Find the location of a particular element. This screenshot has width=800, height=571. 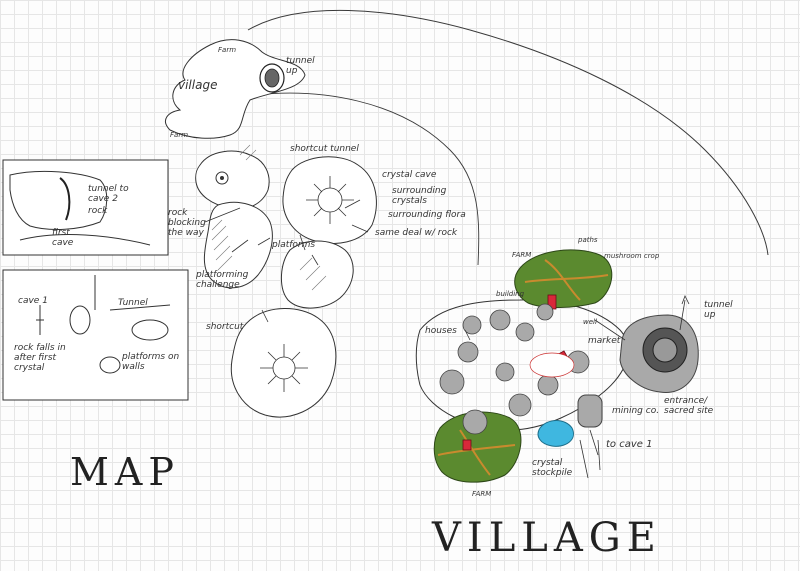

label-platforming: platforming challenge is located at coordinates (222, 280).